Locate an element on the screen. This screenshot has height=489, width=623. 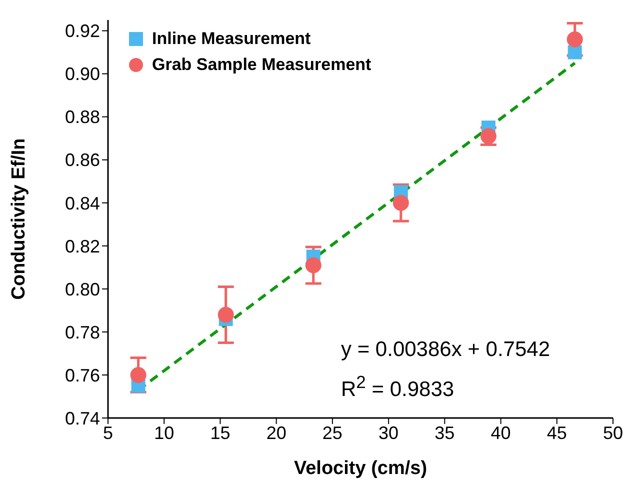
x-tick-label: 10 is located at coordinates (164, 432).